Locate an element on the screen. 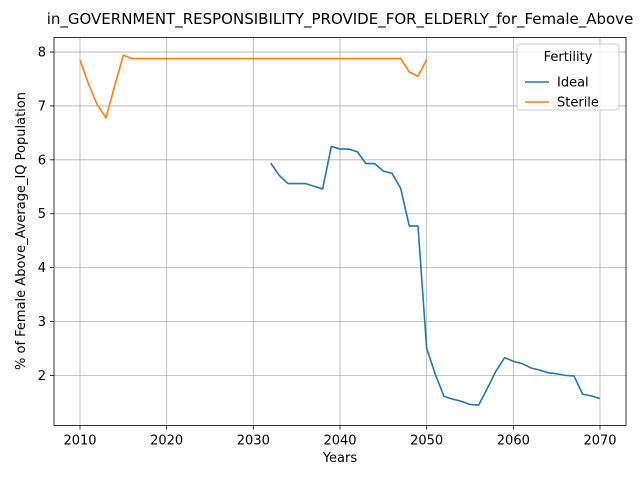 Image resolution: width=640 pixels, height=480 pixels. x-tick-label: 2020 is located at coordinates (166, 441).